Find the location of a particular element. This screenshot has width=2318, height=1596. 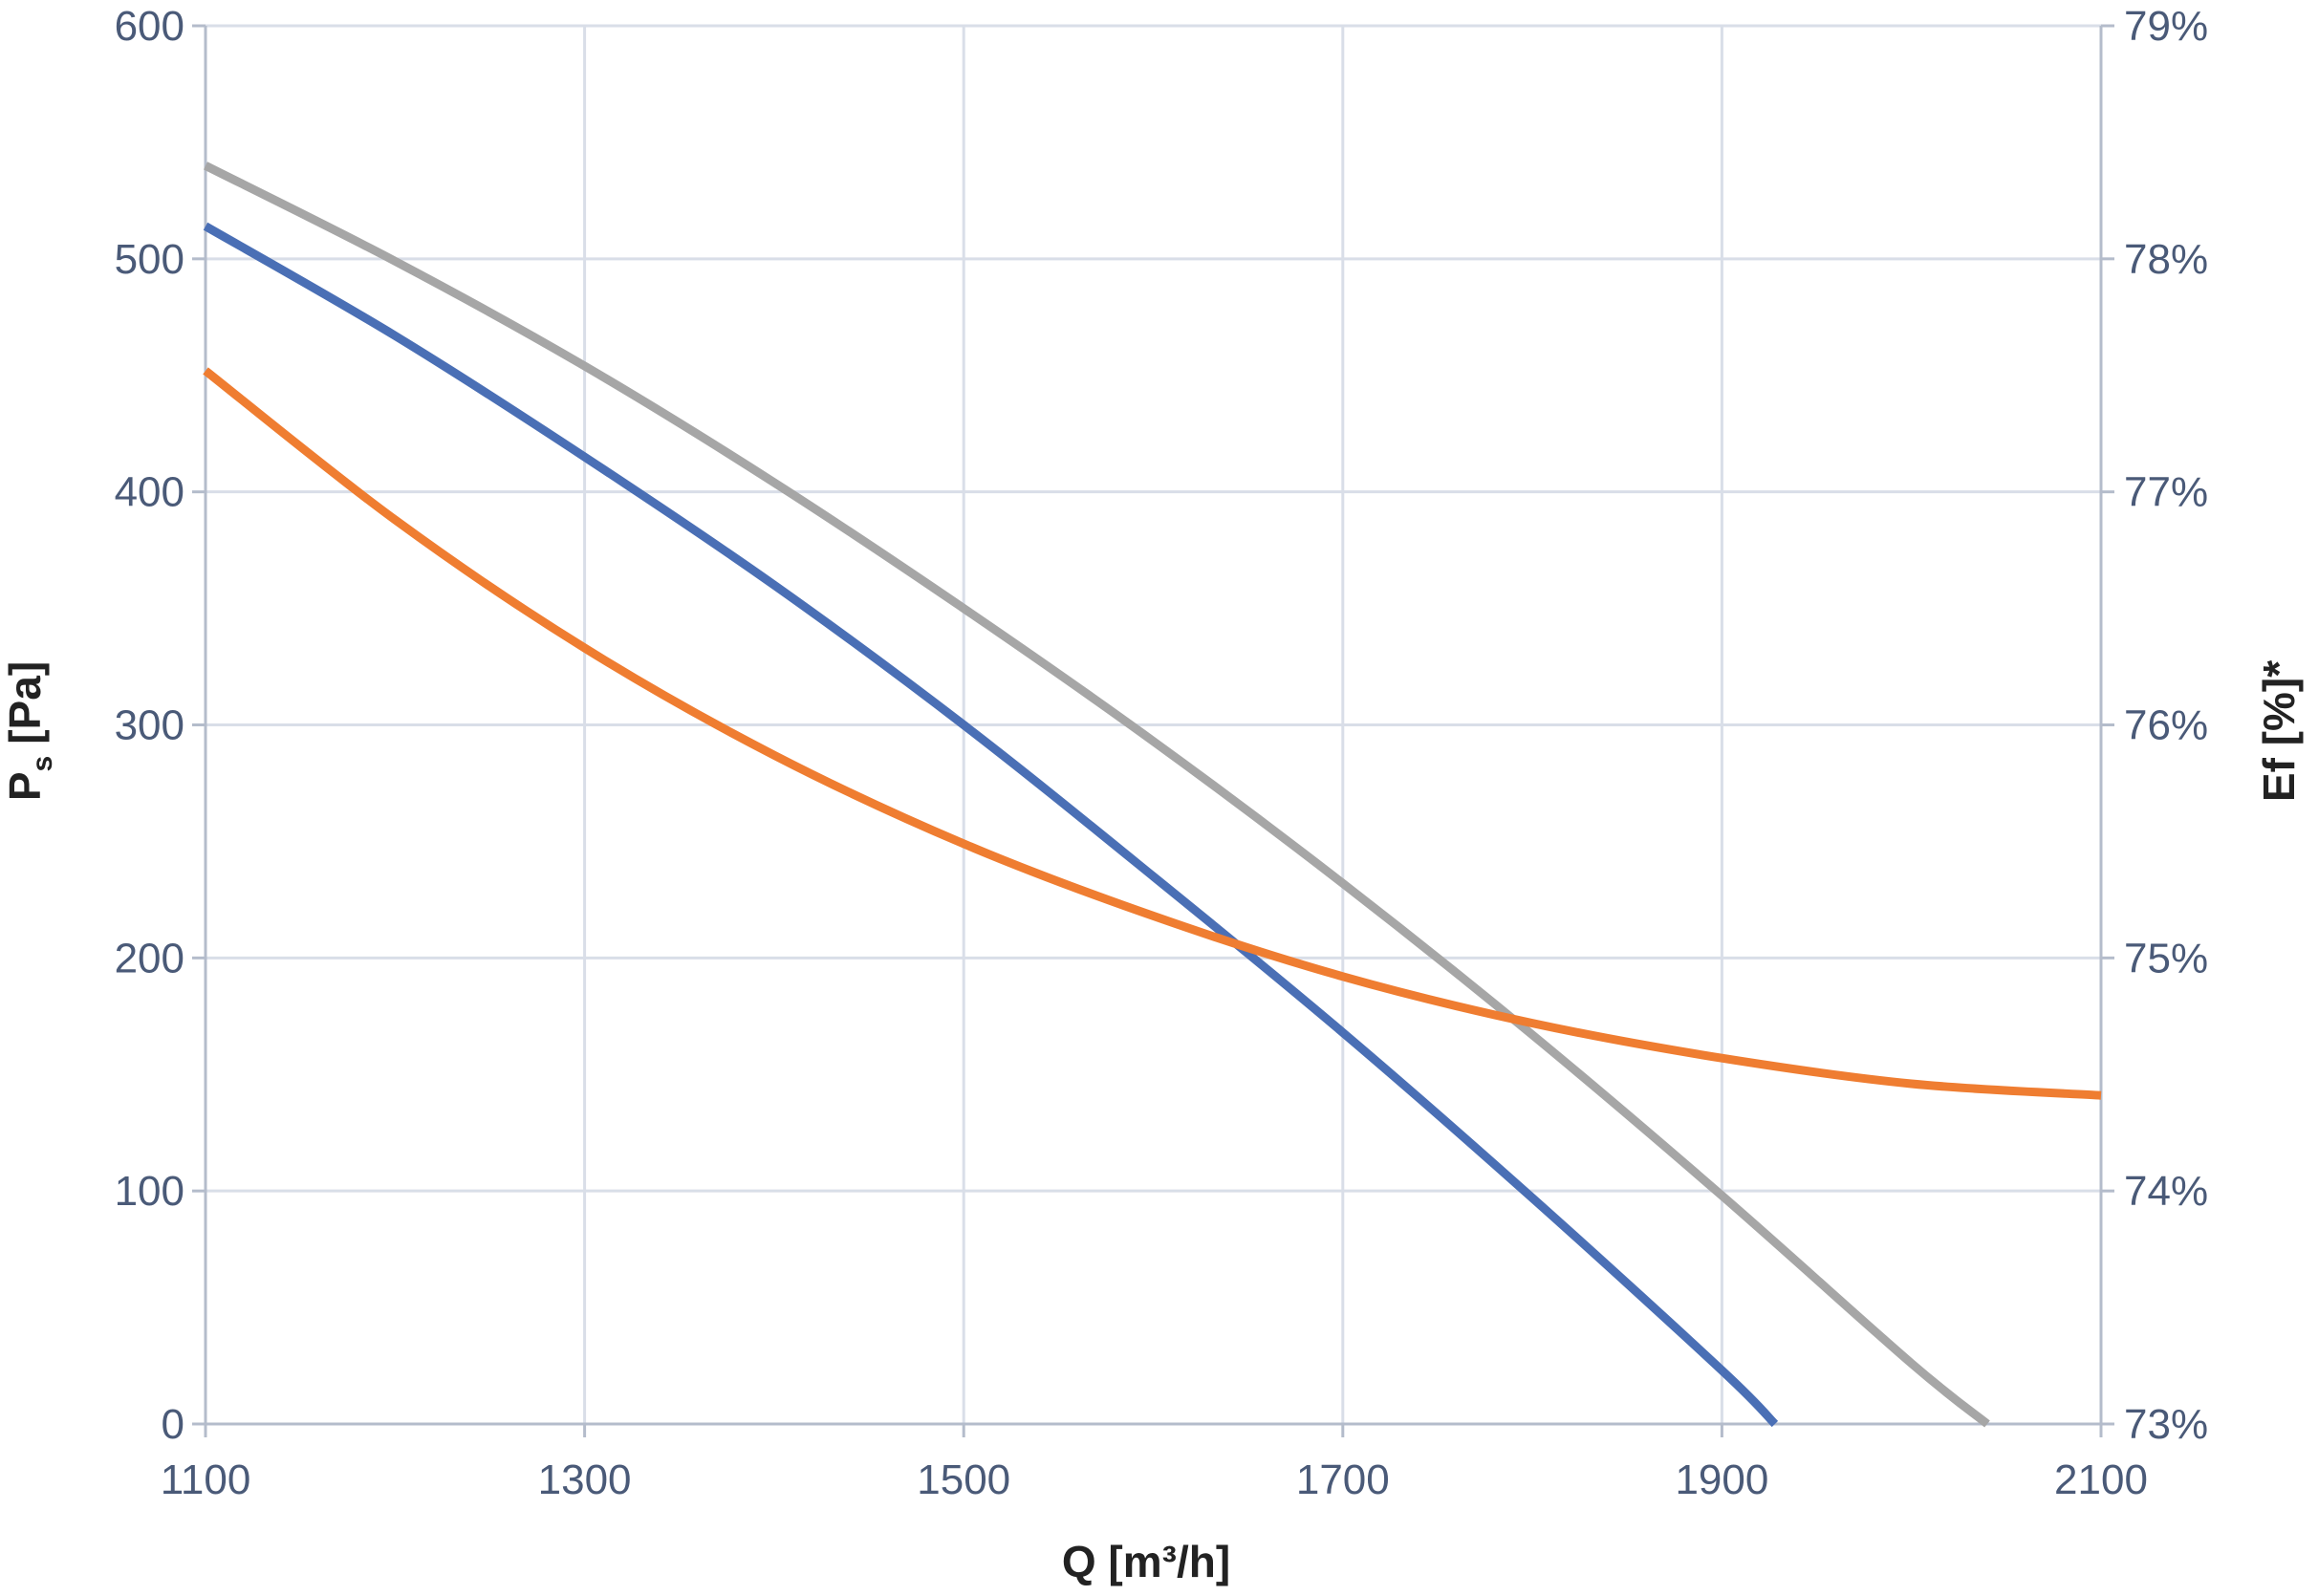

x-tick-label: 2100 is located at coordinates (2101, 1480).